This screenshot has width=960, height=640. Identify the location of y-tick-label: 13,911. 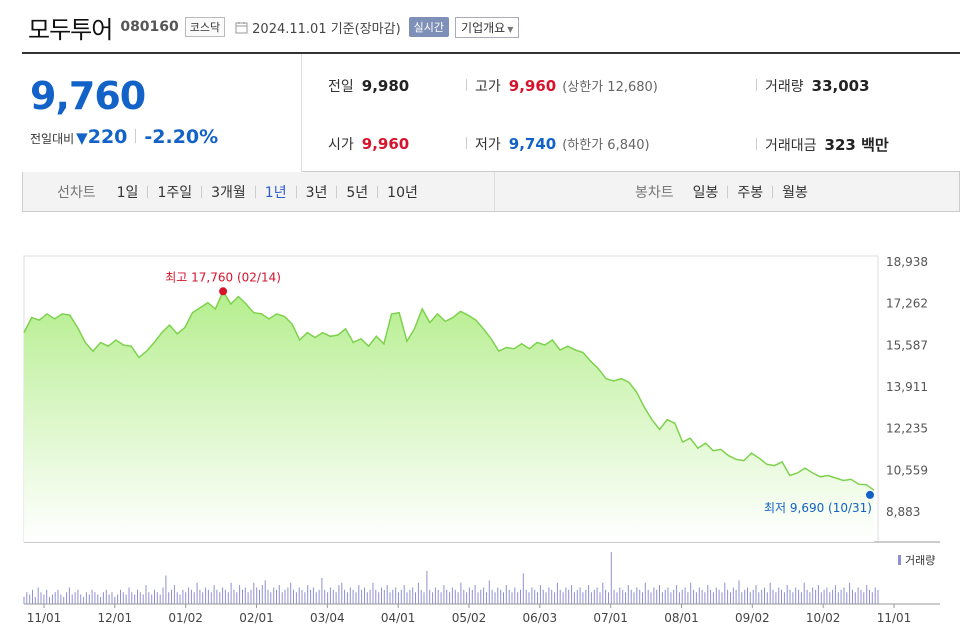
(907, 387).